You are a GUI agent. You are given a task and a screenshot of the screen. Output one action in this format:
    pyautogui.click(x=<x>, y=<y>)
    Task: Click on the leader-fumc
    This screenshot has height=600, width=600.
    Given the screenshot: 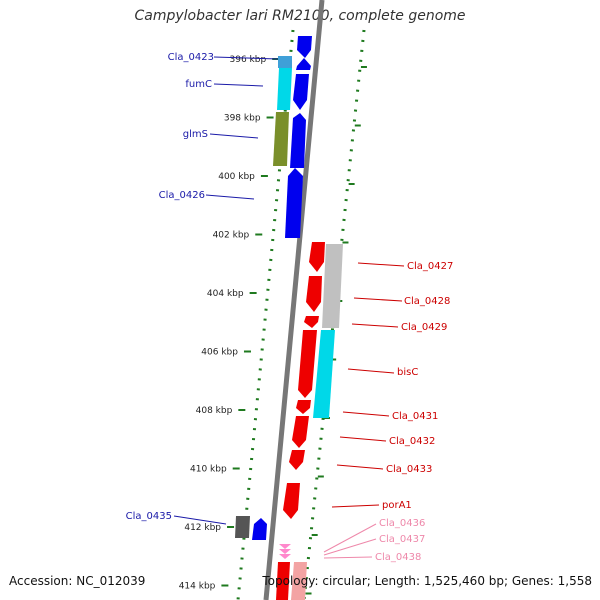 What is the action you would take?
    pyautogui.click(x=238, y=85)
    